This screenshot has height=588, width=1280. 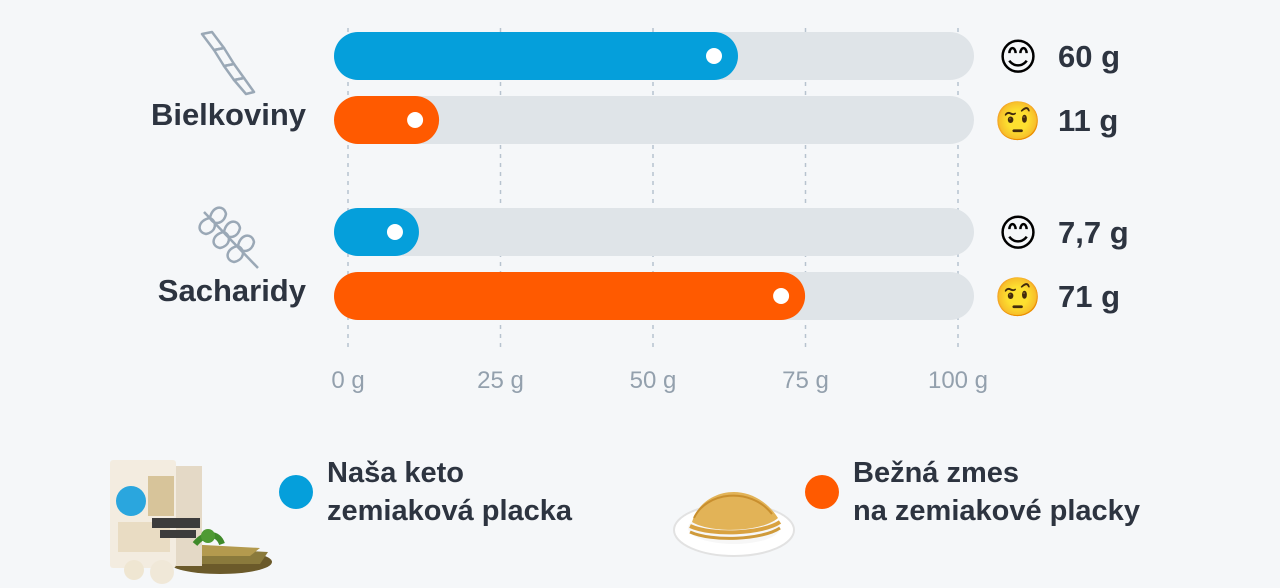 What do you see at coordinates (450, 511) in the screenshot?
I see `legend-keto-line2: zemiaková placka` at bounding box center [450, 511].